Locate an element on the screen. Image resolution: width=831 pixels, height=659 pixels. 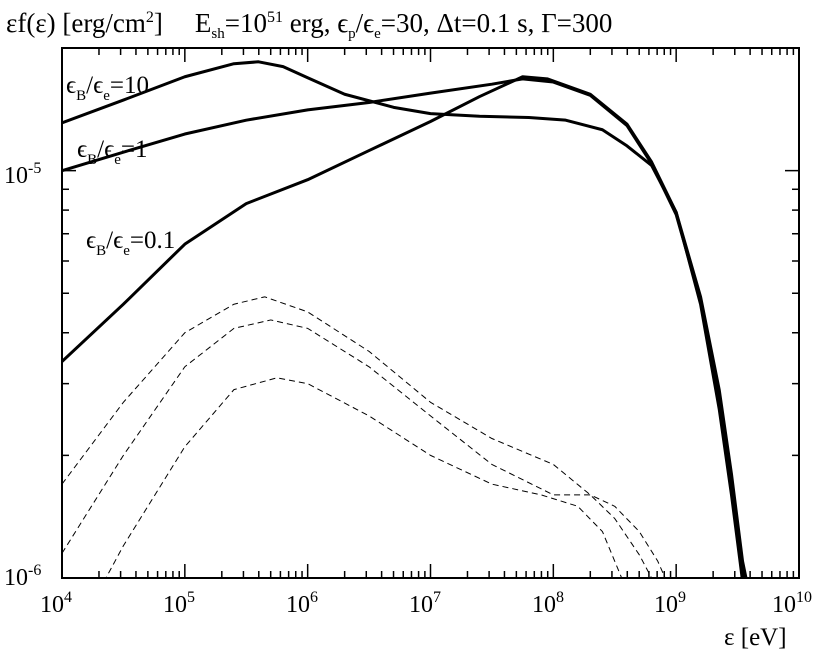
y-tick-label-1e-5: 10⁻⁵ is located at coordinates (22, 174).